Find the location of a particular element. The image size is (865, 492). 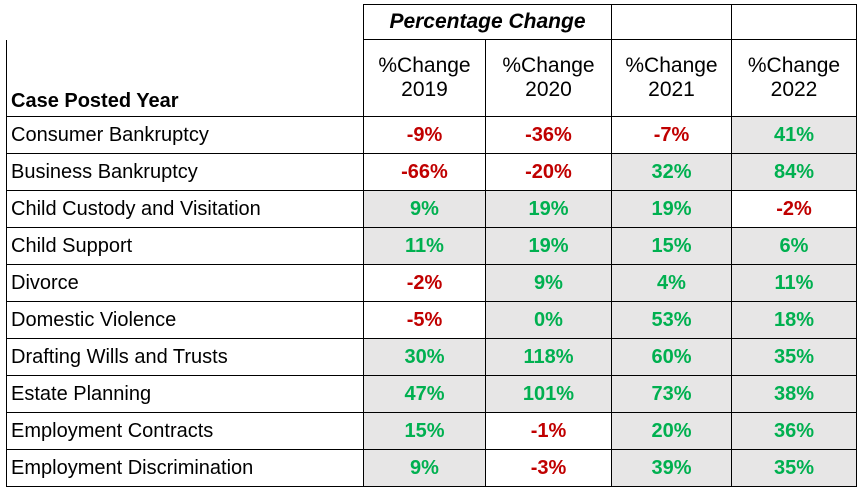

col-header-line1-2021: %Change is located at coordinates (671, 58).